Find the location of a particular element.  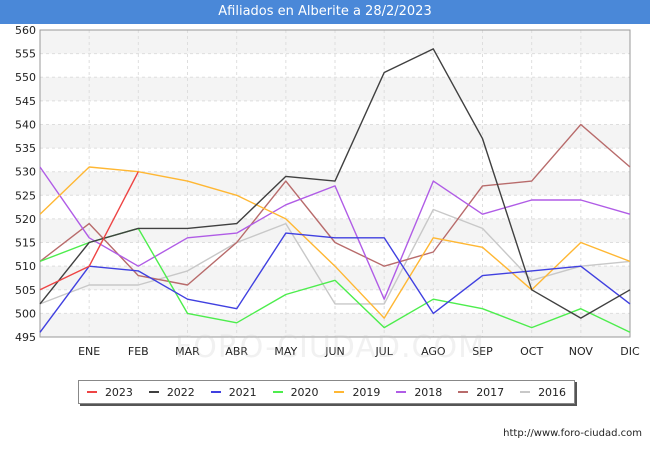

watermark-text: FORO-CIUDAD.COM is located at coordinates (330, 347).